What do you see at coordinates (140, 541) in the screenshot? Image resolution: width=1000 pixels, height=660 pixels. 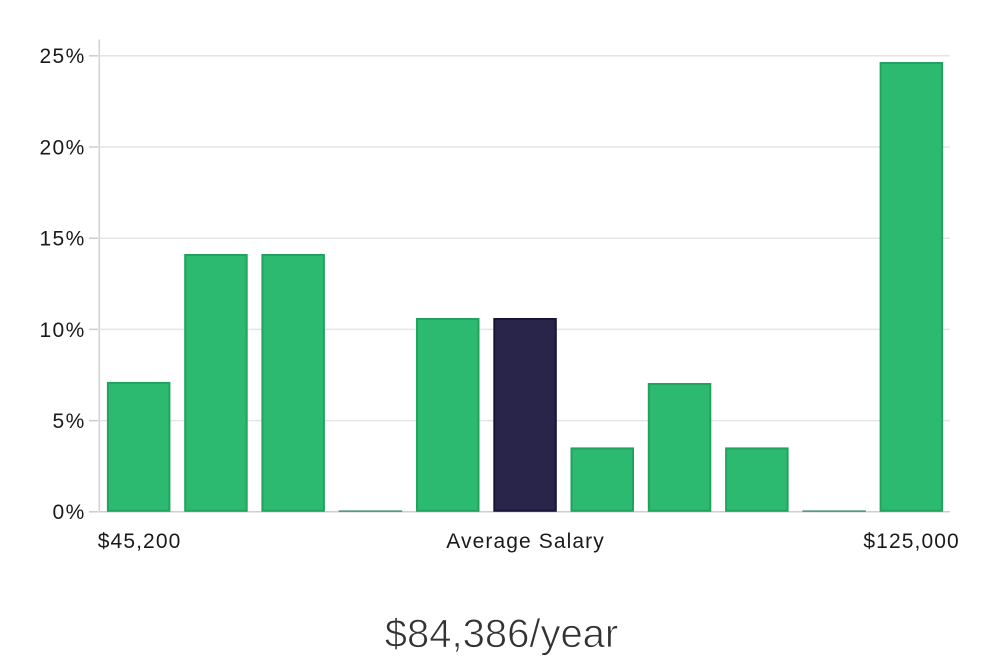 I see `svg-text: $45,200` at bounding box center [140, 541].